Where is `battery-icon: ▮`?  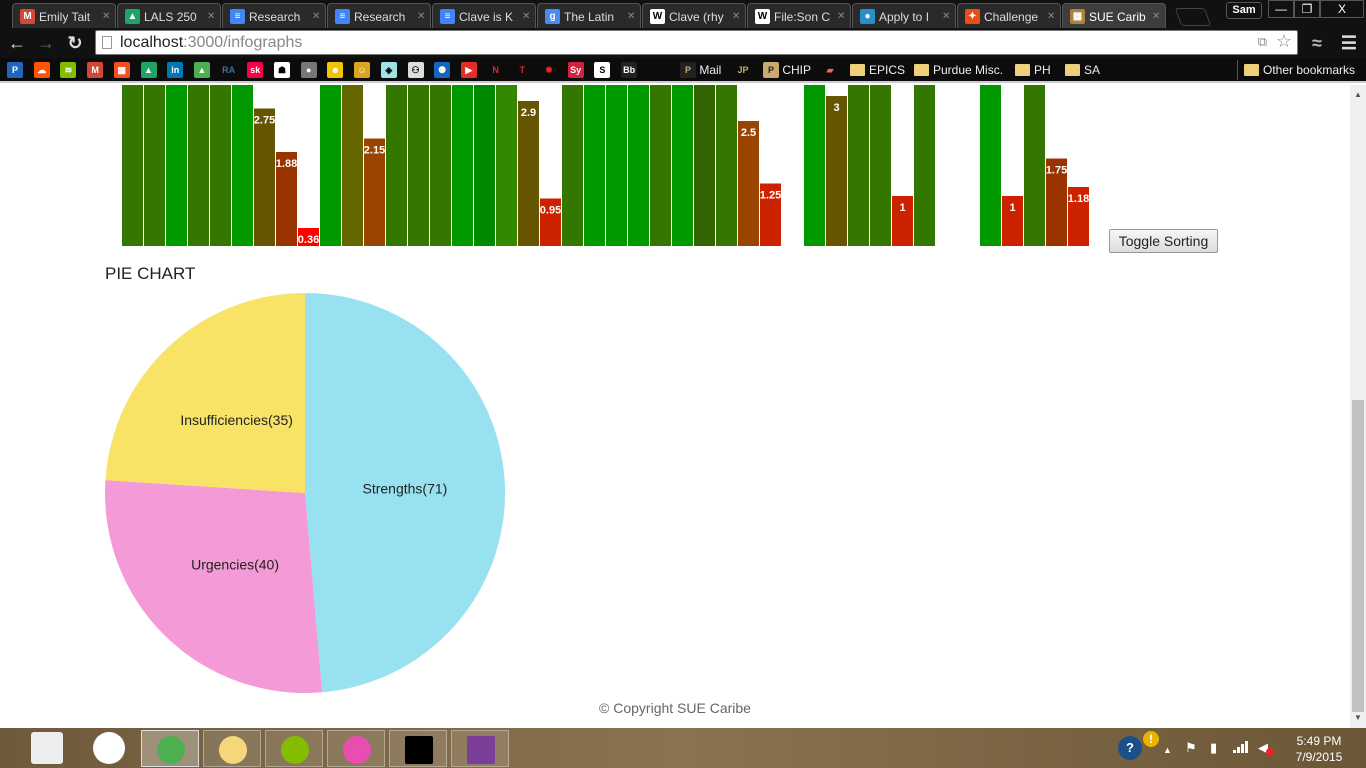 battery-icon: ▮ is located at coordinates (1214, 747).